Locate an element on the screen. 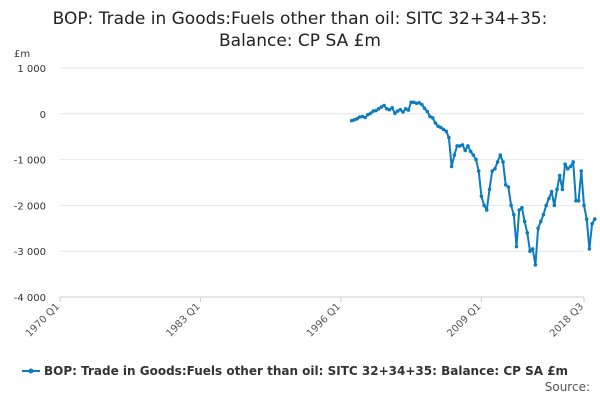 Image resolution: width=600 pixels, height=400 pixels. y-tick-label: 0 is located at coordinates (43, 115).